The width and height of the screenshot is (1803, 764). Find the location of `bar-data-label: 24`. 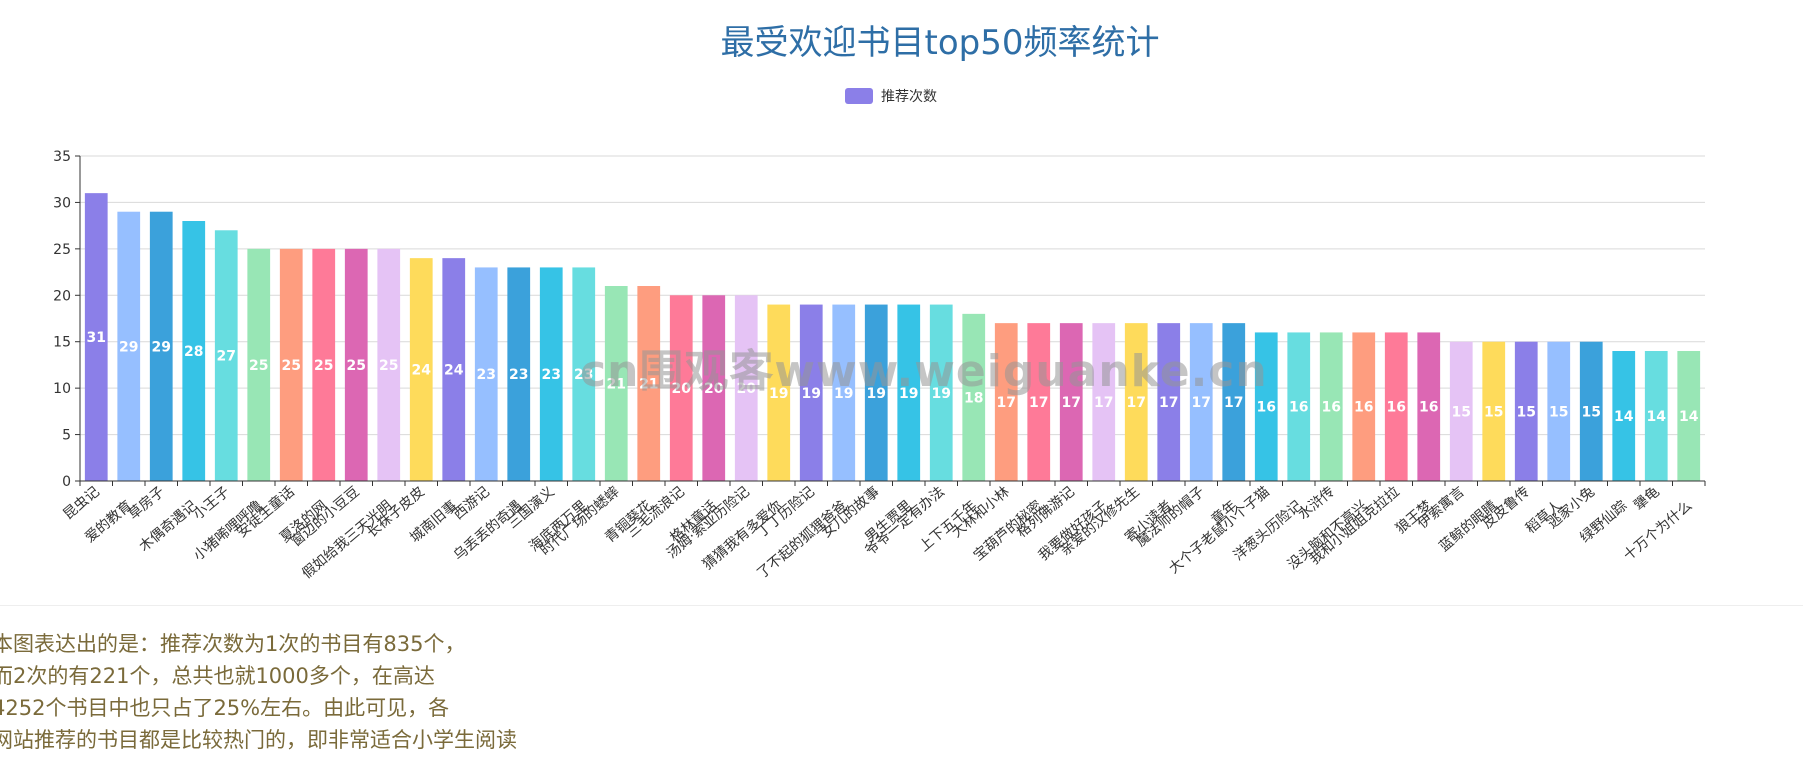

bar-data-label: 24 is located at coordinates (454, 371).